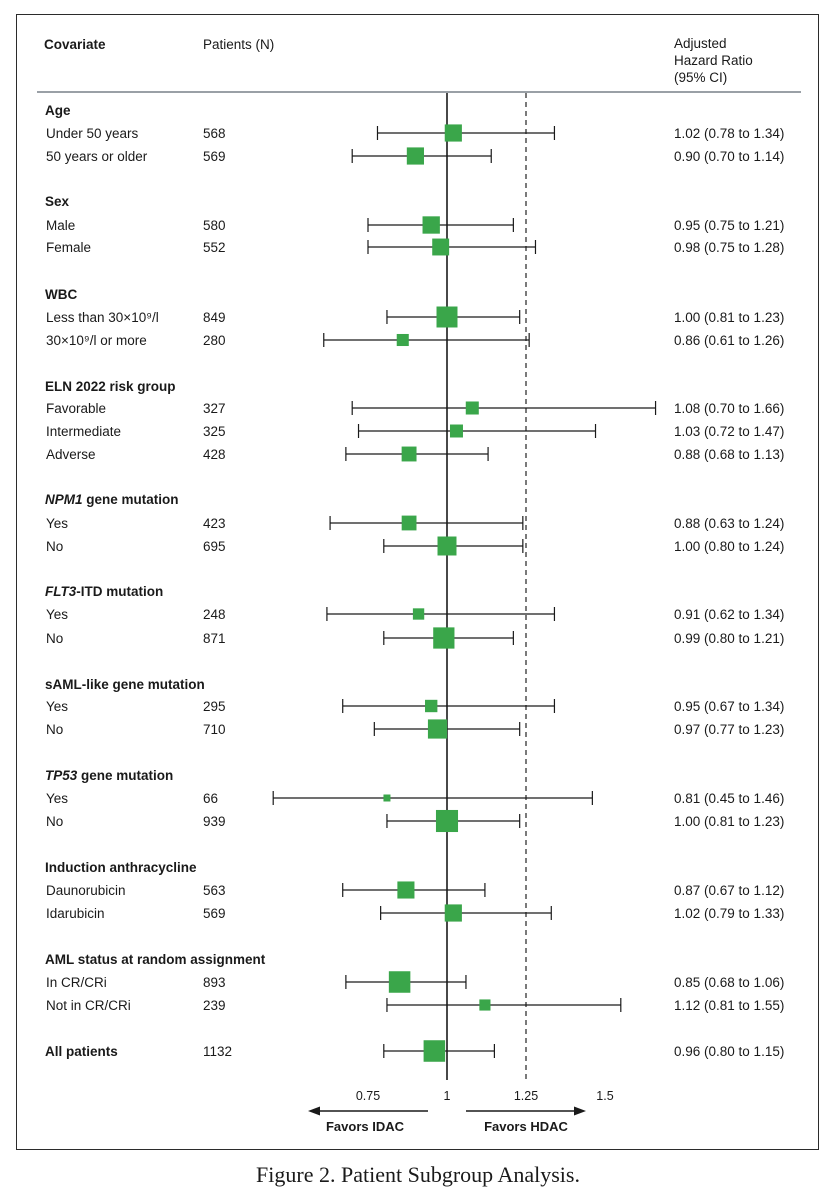 The width and height of the screenshot is (836, 1200). Describe the element at coordinates (96, 340) in the screenshot. I see `subgroup-label: 30×10⁹/l or more` at that location.